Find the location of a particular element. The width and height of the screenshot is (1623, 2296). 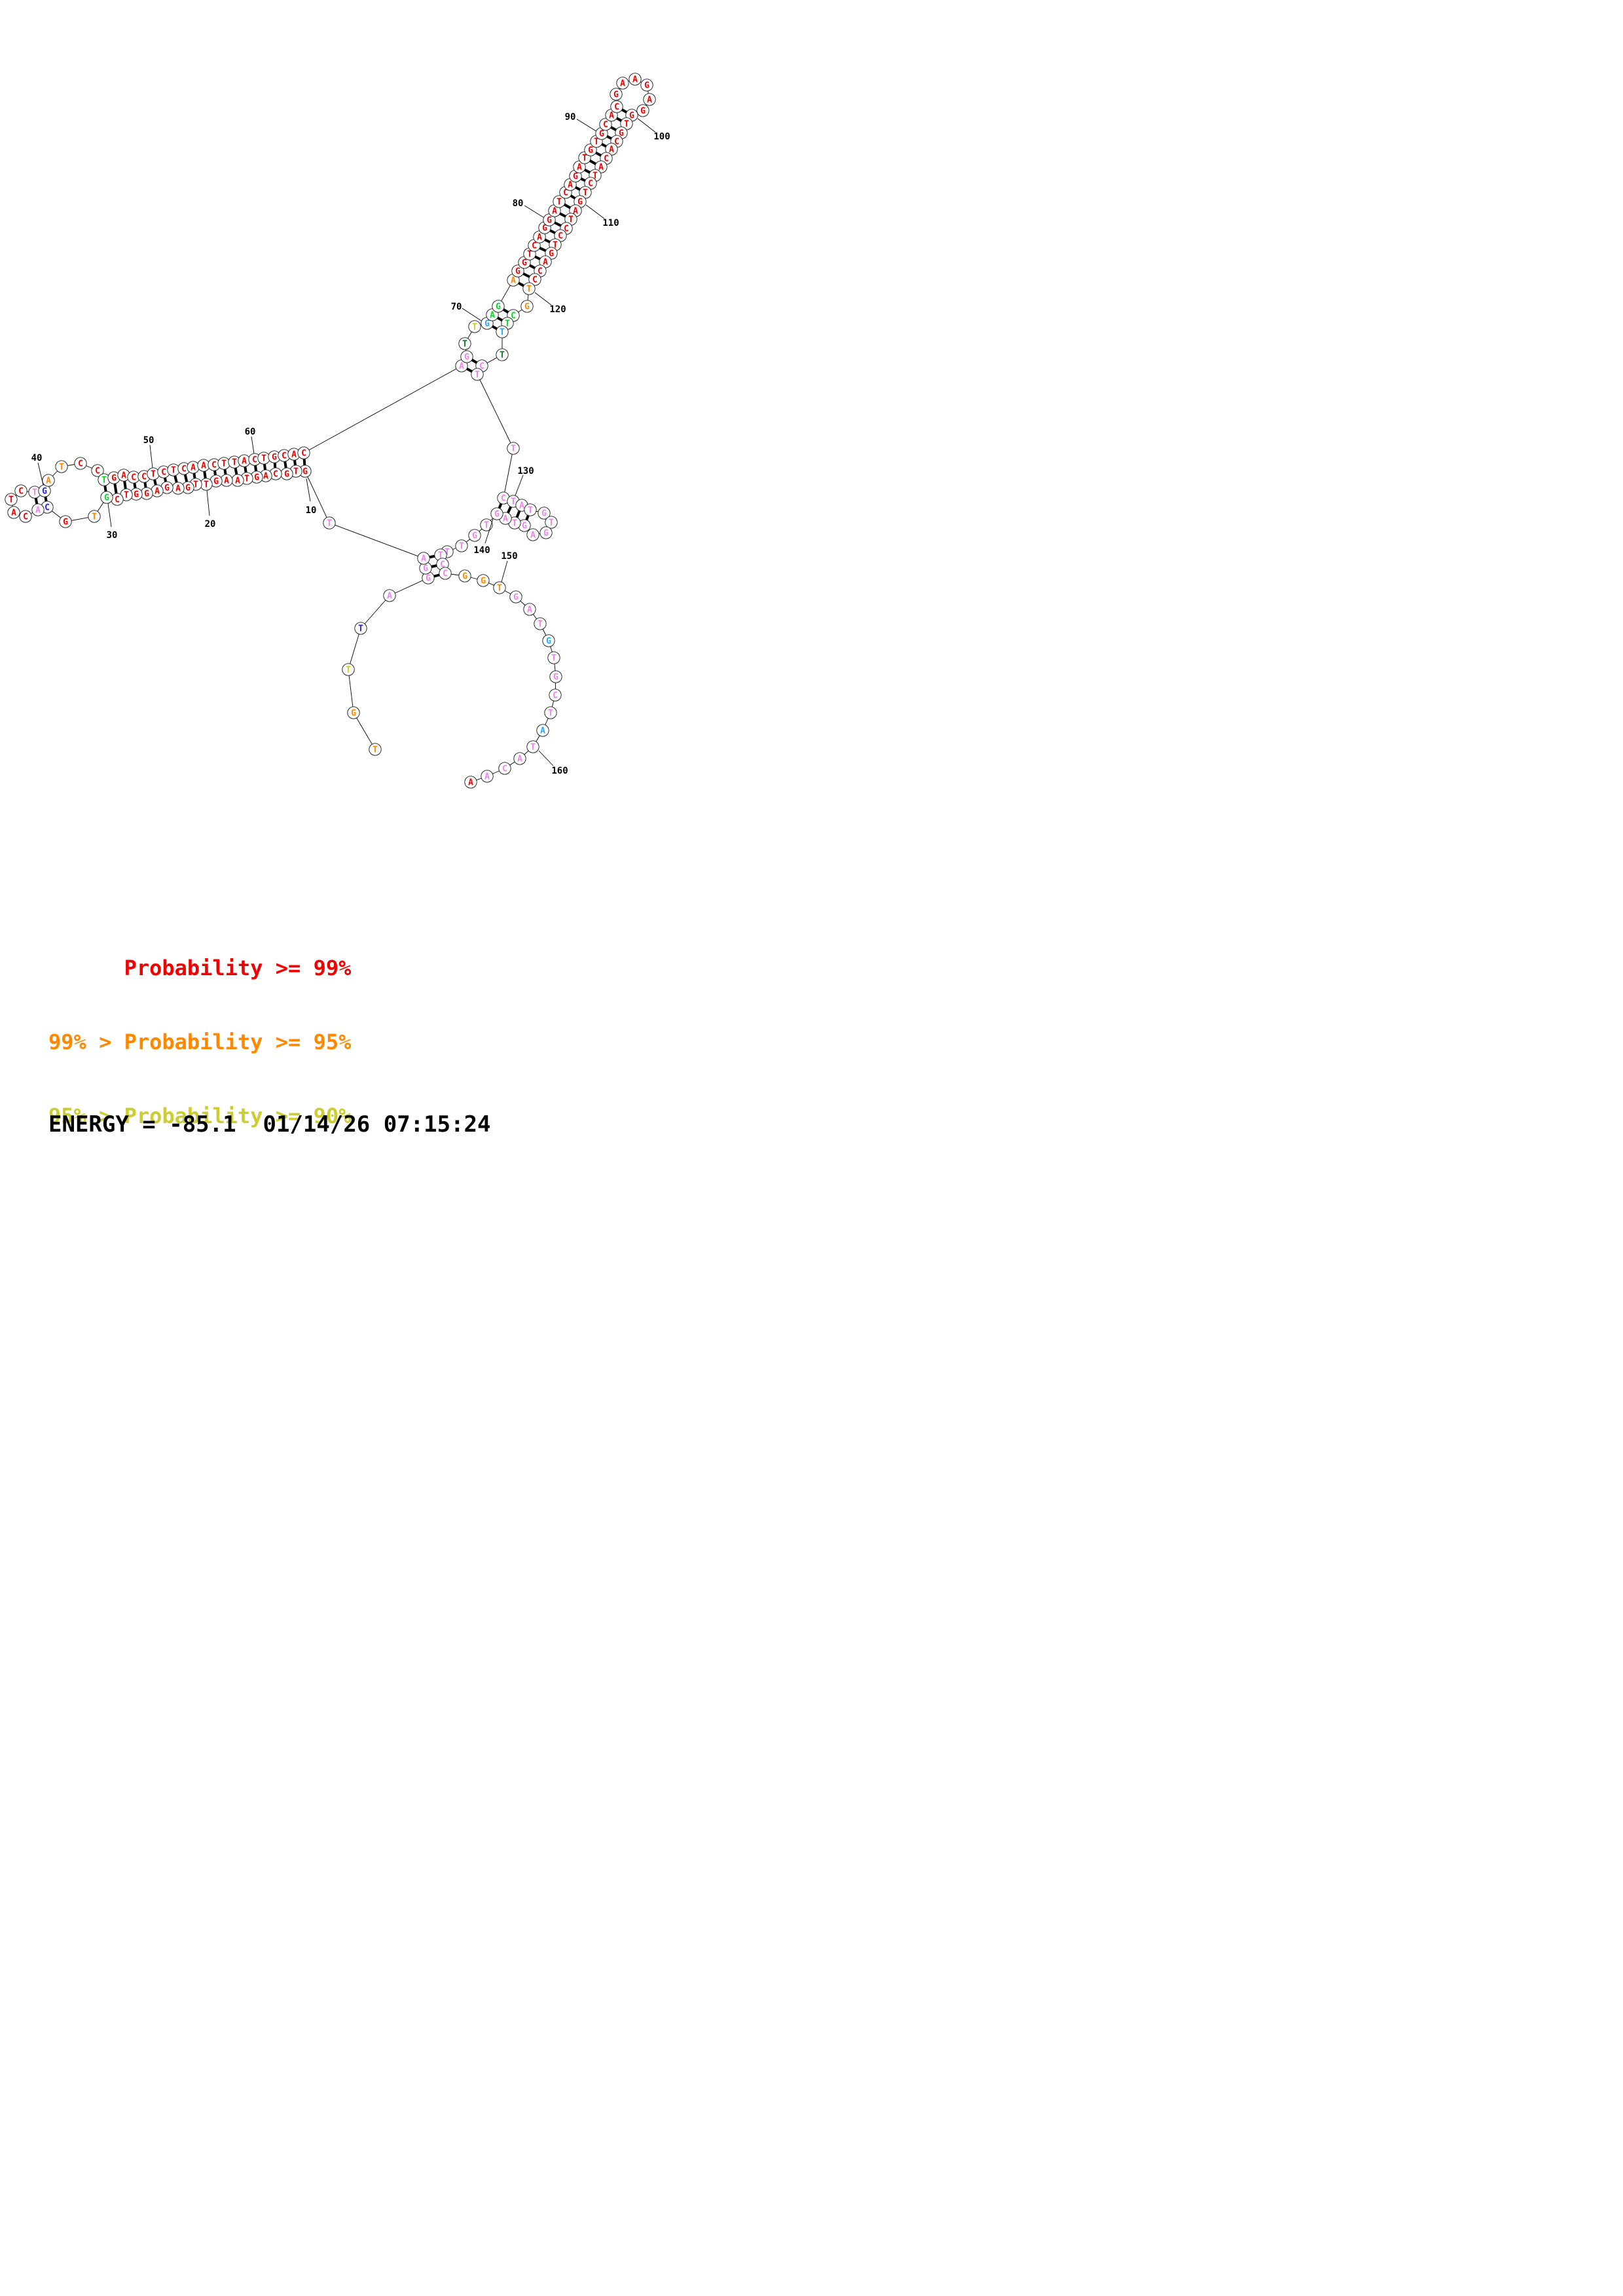

nucleotide-133: G is located at coordinates (544, 513).